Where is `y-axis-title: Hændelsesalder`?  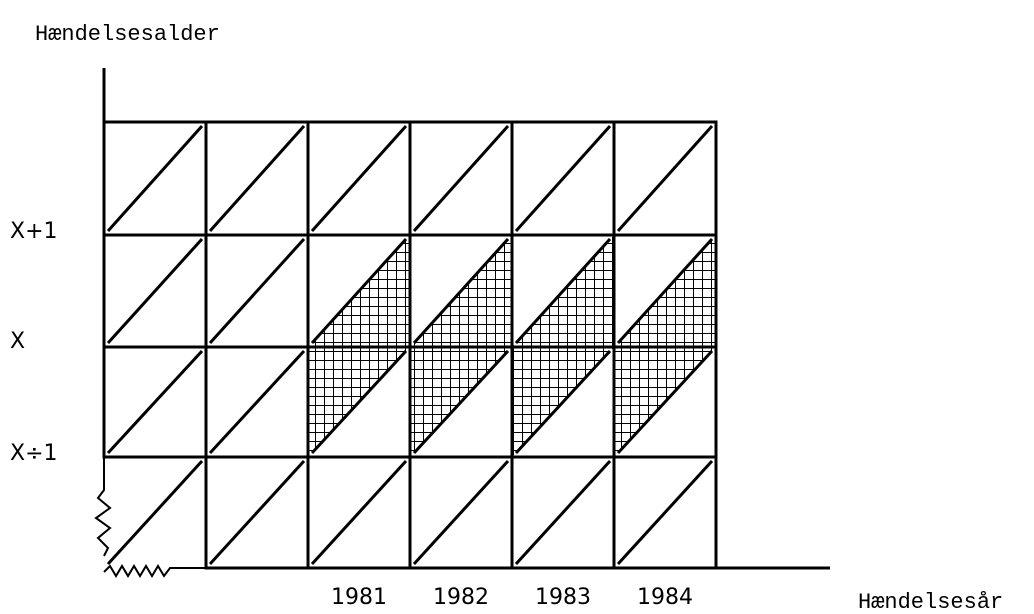 y-axis-title: Hændelsesalder is located at coordinates (127, 34).